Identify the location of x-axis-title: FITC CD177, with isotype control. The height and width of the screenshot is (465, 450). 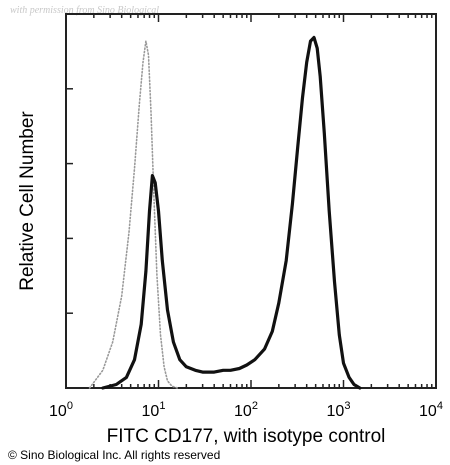
(246, 436).